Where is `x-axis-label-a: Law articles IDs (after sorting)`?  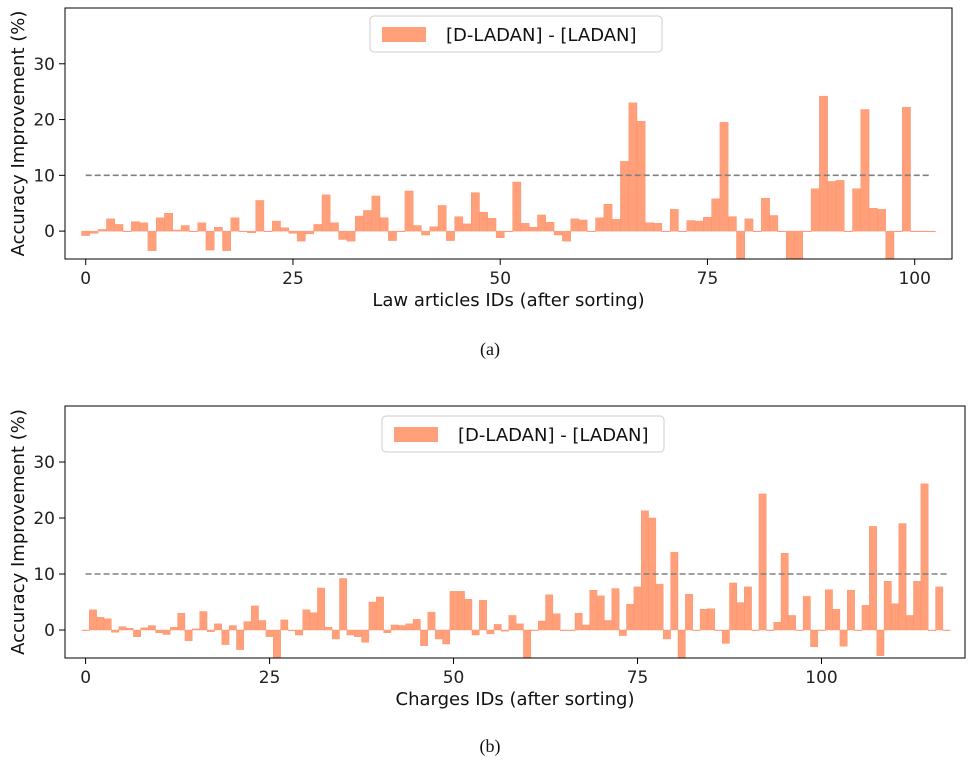 x-axis-label-a: Law articles IDs (after sorting) is located at coordinates (508, 300).